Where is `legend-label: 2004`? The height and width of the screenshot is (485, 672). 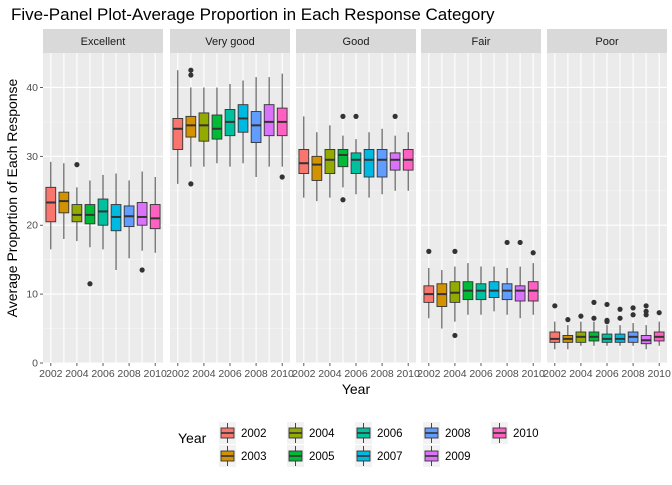
legend-label: 2004 is located at coordinates (322, 434).